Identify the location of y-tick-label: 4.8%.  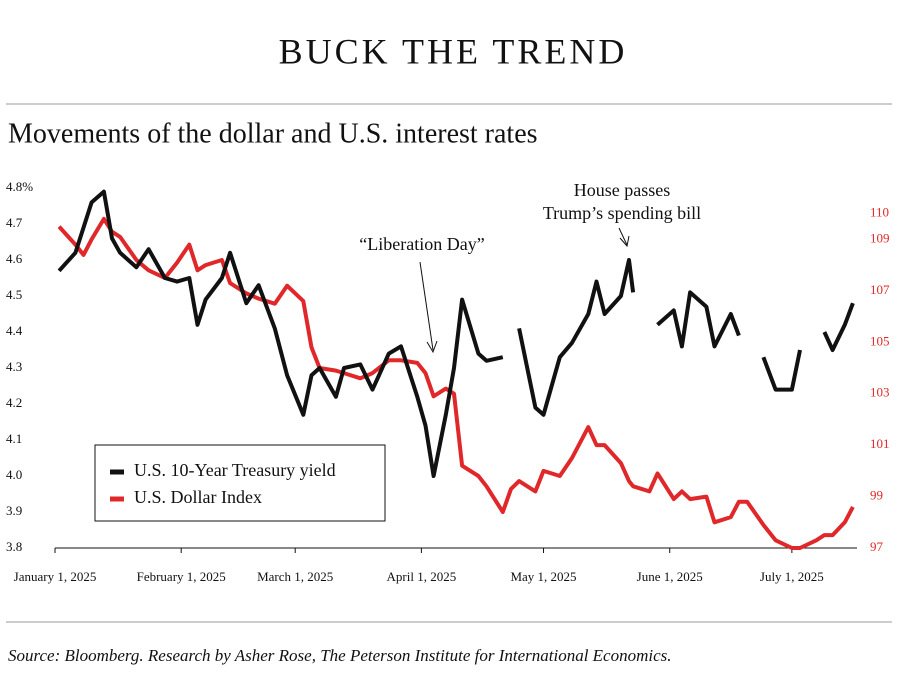
(19, 186).